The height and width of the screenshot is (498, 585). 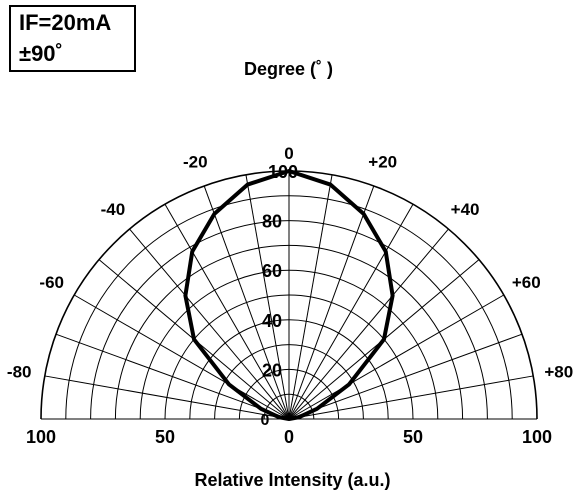 I want to click on radial-tick-label: 100, so click(x=283, y=172).